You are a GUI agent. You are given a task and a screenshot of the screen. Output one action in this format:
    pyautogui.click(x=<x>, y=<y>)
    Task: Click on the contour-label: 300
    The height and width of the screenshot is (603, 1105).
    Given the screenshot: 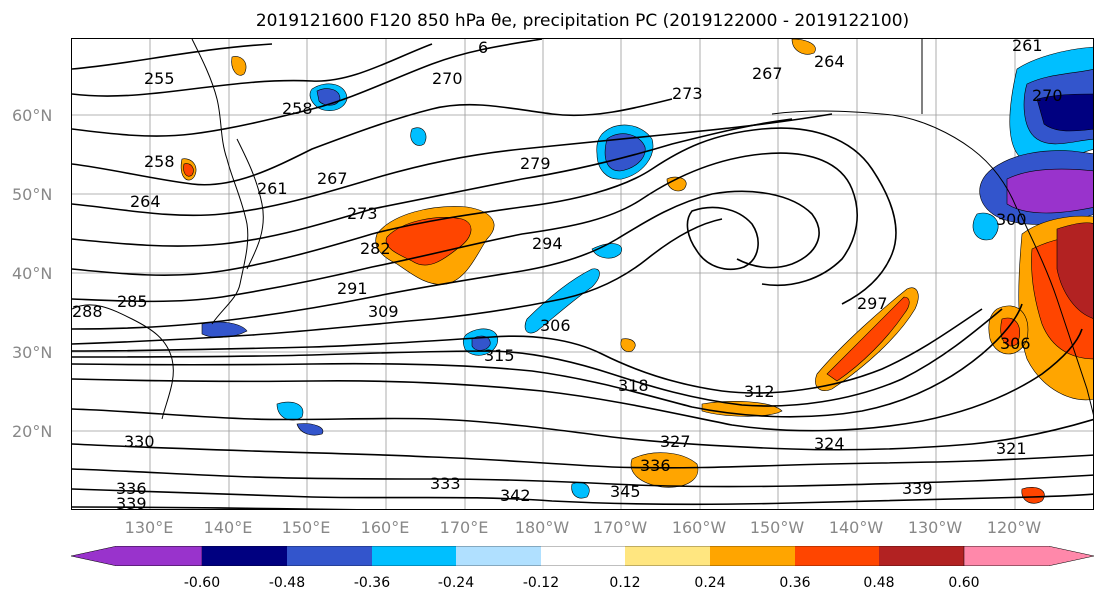 What is the action you would take?
    pyautogui.click(x=1011, y=219)
    